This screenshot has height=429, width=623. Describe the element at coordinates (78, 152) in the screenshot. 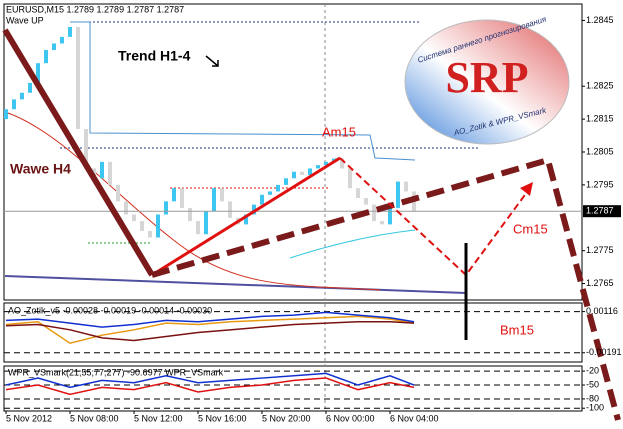

I see `wave-h4-line` at that location.